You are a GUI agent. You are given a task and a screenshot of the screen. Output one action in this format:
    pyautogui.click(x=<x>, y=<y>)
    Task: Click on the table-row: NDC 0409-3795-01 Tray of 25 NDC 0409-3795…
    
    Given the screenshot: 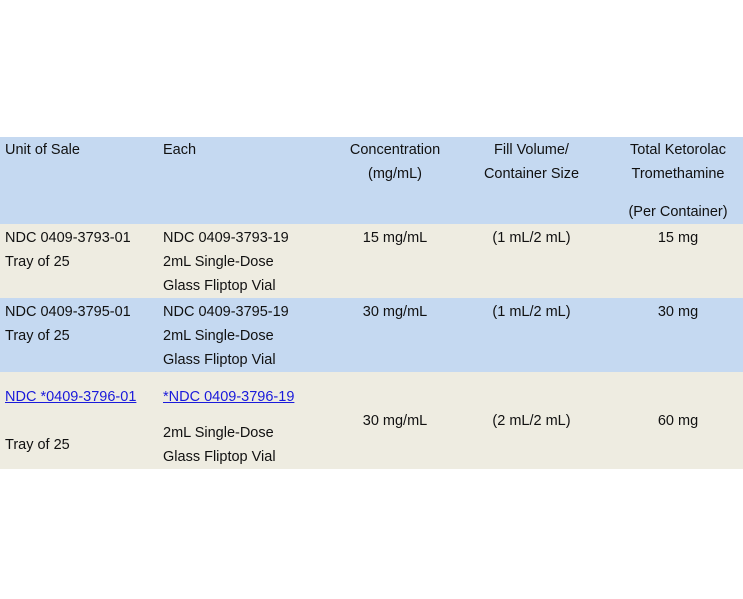 What is the action you would take?
    pyautogui.click(x=371, y=335)
    